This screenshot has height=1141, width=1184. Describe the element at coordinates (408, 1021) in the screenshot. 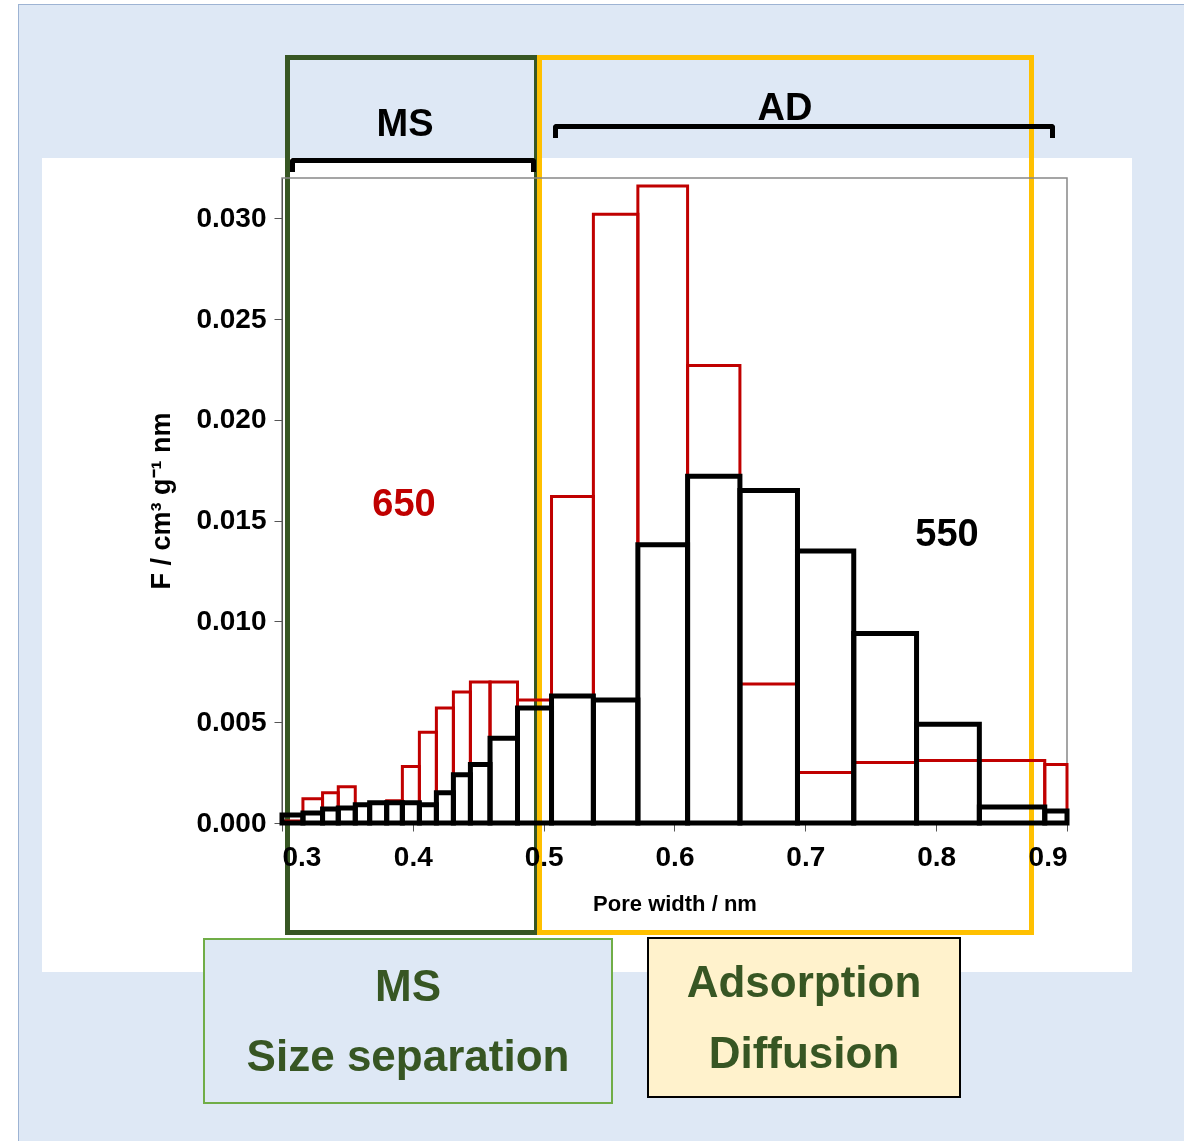

I see `text: MS Size separation` at that location.